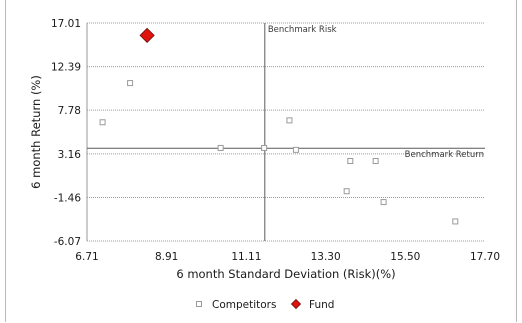 The image size is (522, 323). What do you see at coordinates (296, 304) in the screenshot?
I see `legend-fund-marker` at bounding box center [296, 304].